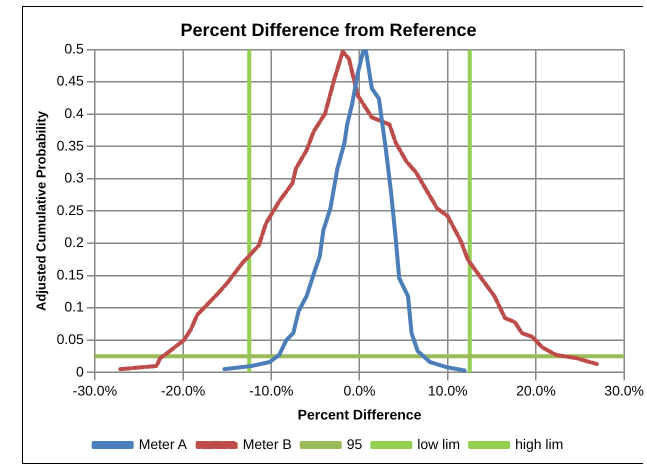 This screenshot has width=647, height=466. What do you see at coordinates (95, 390) in the screenshot?
I see `x-tick-label: -30.0%` at bounding box center [95, 390].